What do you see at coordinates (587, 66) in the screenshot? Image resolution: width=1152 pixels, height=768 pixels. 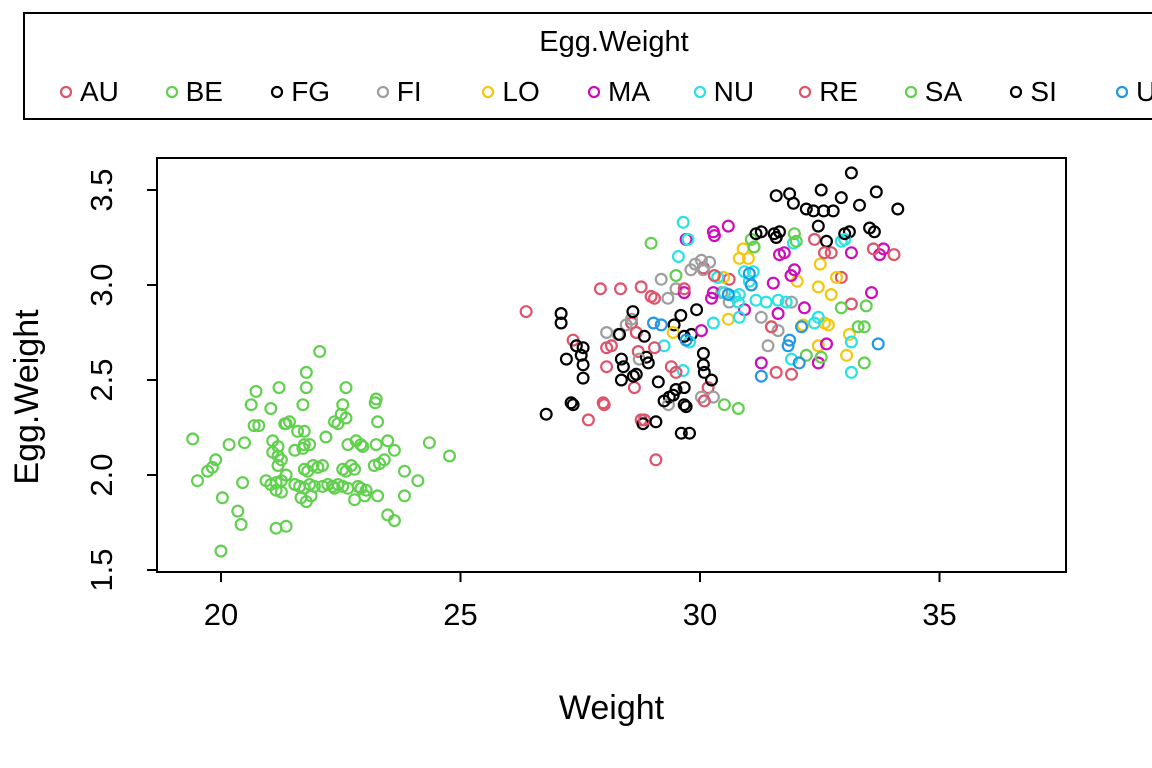 I see `legend-box: Egg.Weight AU BE FG FI LO MA NU RE SA SI U` at bounding box center [587, 66].